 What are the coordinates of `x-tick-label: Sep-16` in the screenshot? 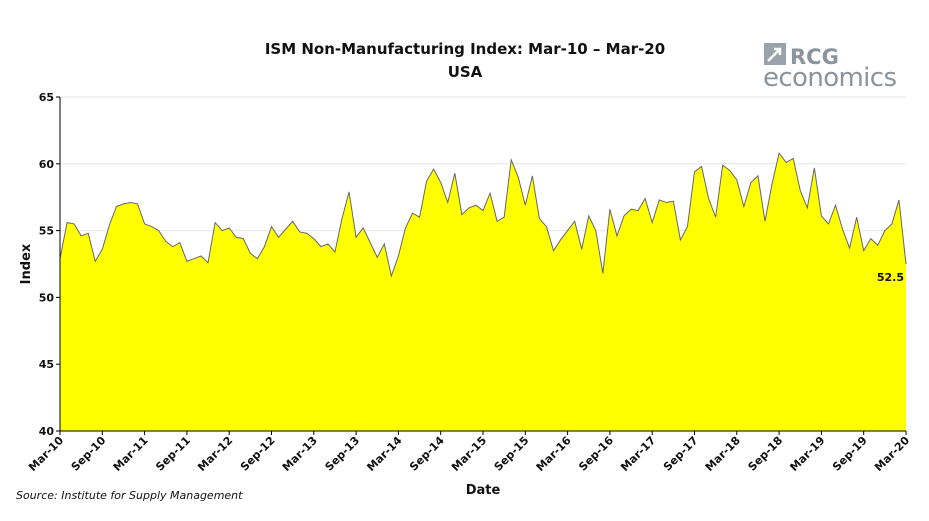 It's located at (596, 454).